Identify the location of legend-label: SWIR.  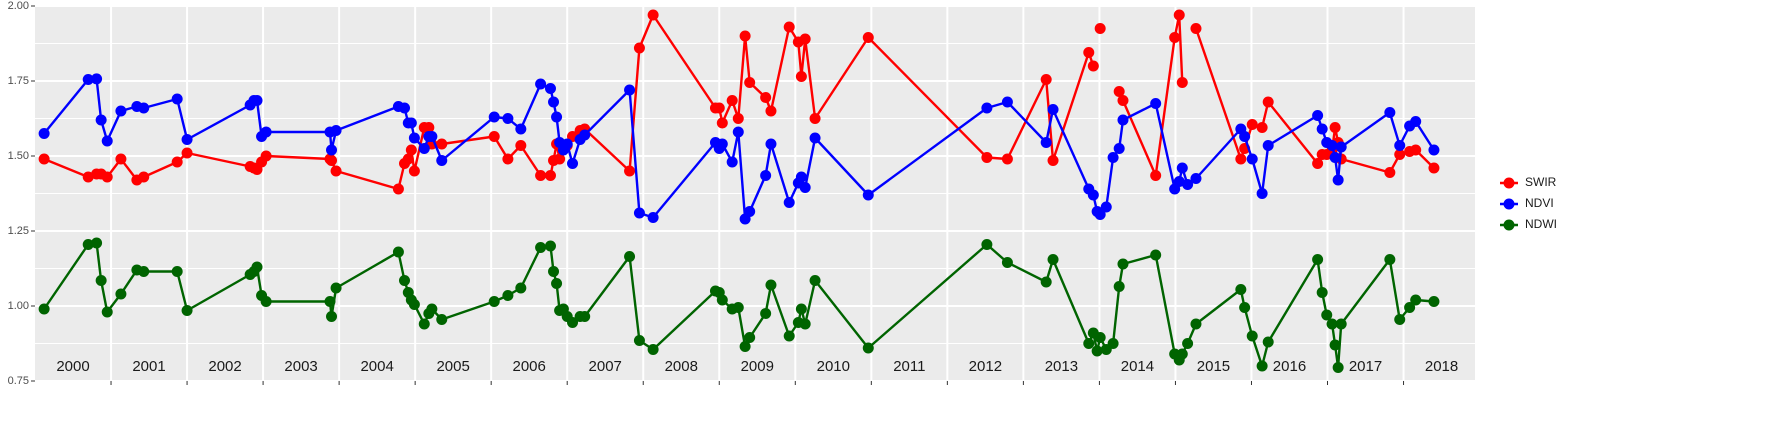
(1541, 182).